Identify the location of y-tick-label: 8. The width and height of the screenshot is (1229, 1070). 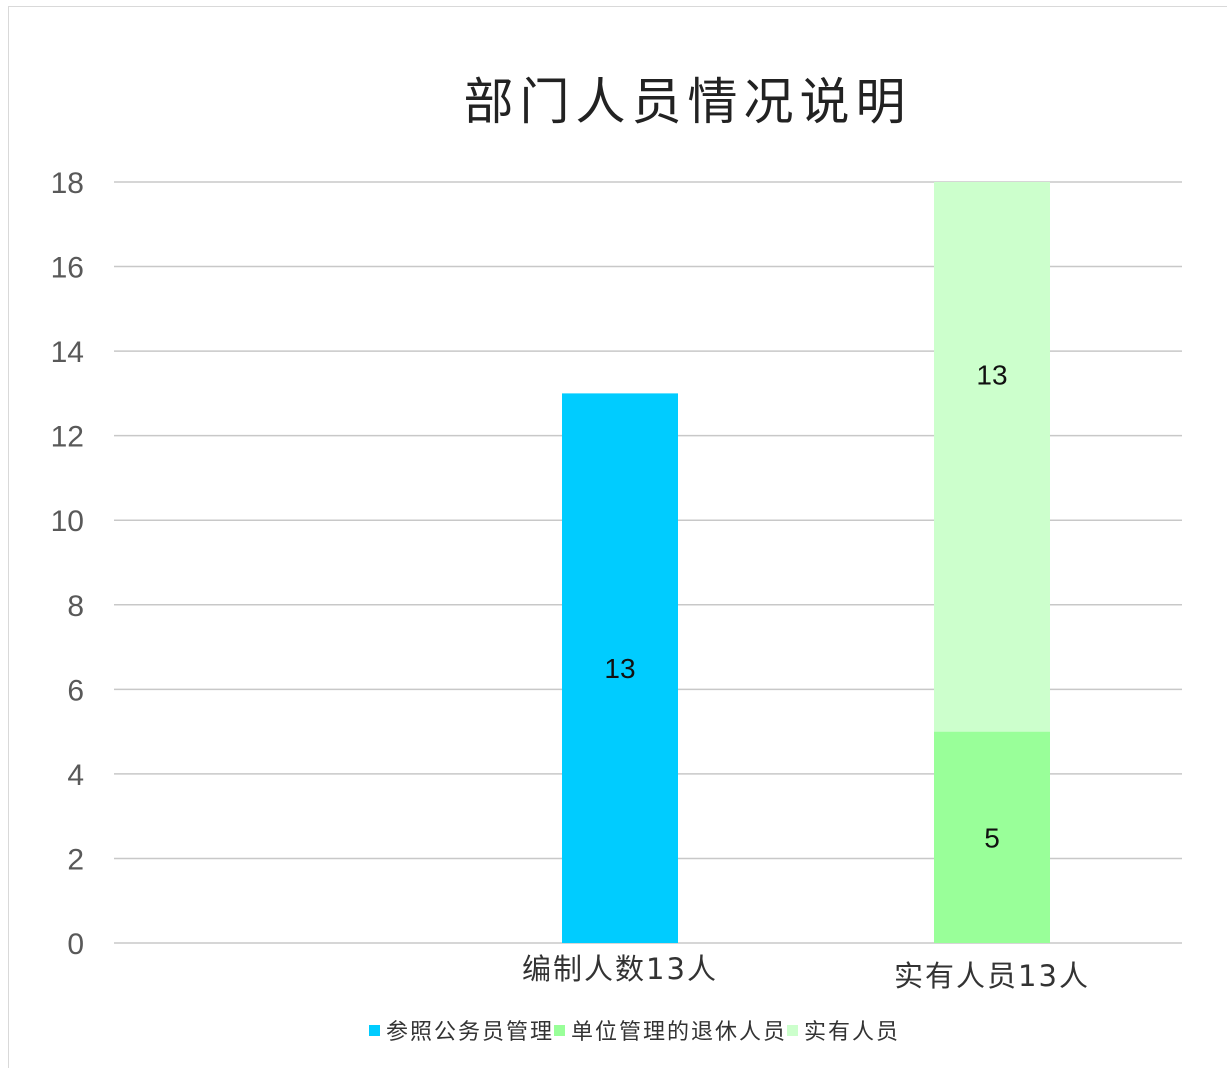
(75, 606).